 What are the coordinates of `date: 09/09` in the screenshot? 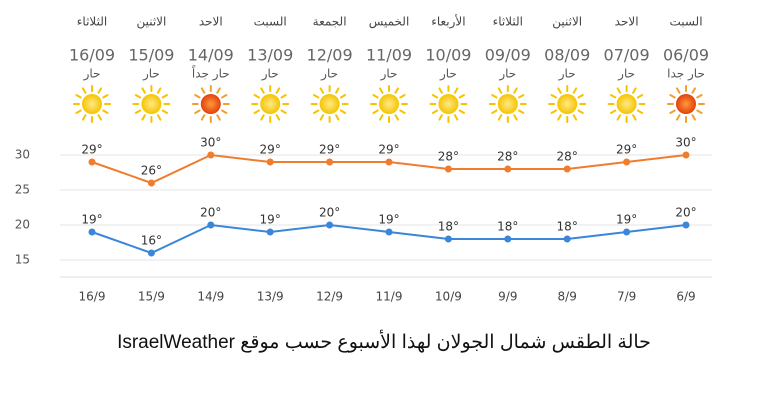 It's located at (508, 55).